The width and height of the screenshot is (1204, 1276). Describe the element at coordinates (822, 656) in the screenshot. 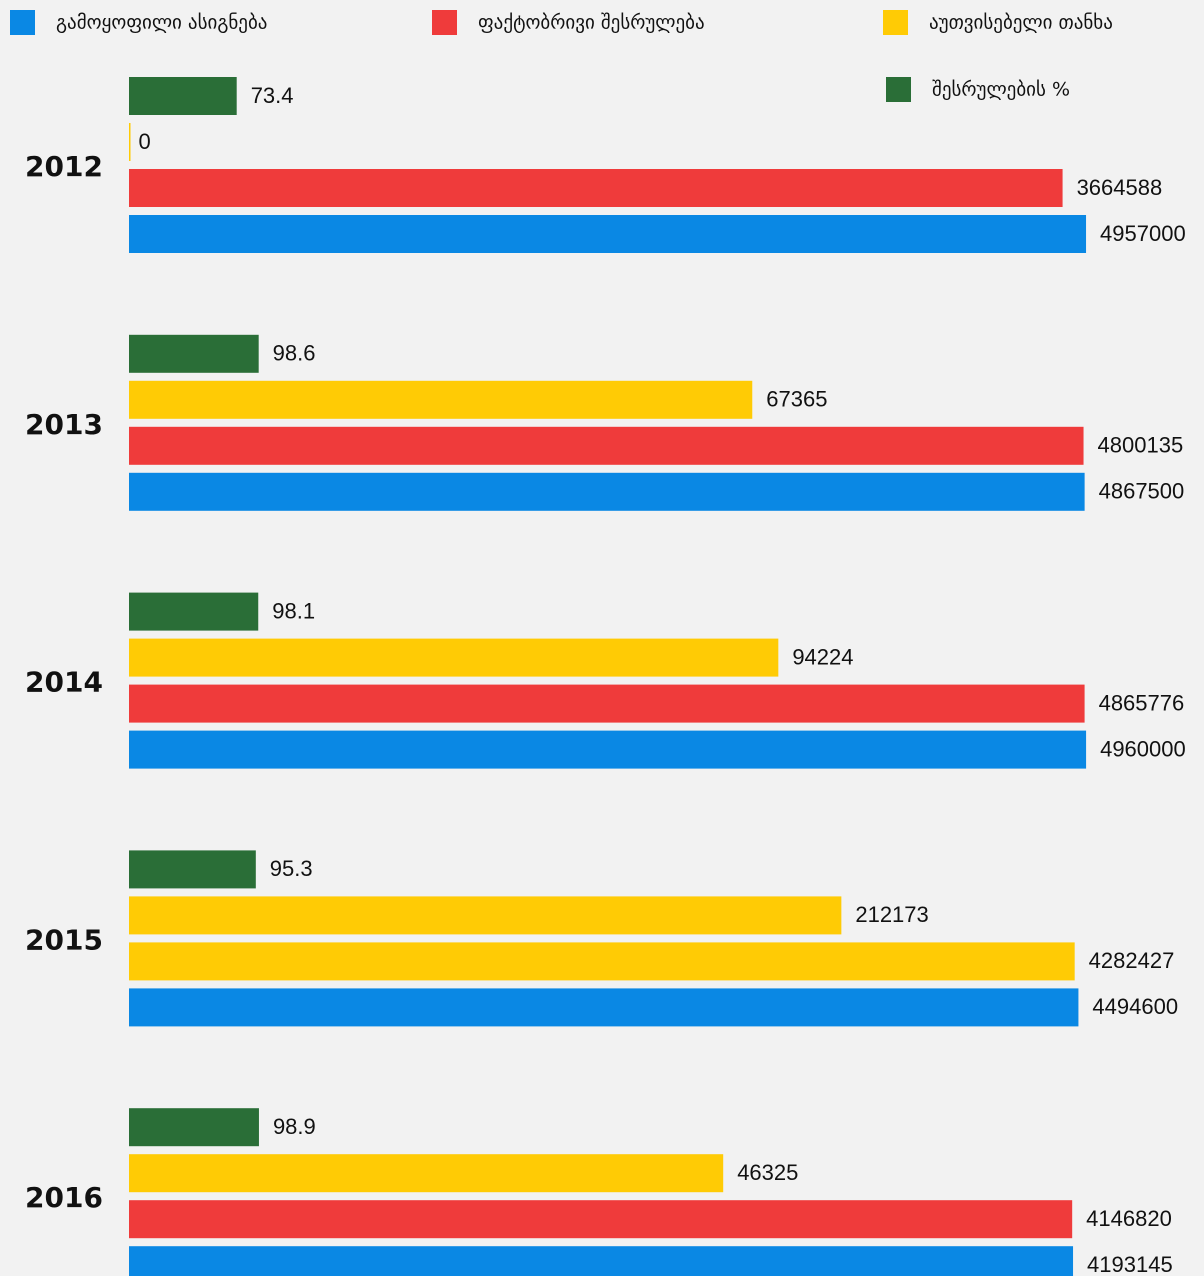

I see `value-label: 94224` at that location.